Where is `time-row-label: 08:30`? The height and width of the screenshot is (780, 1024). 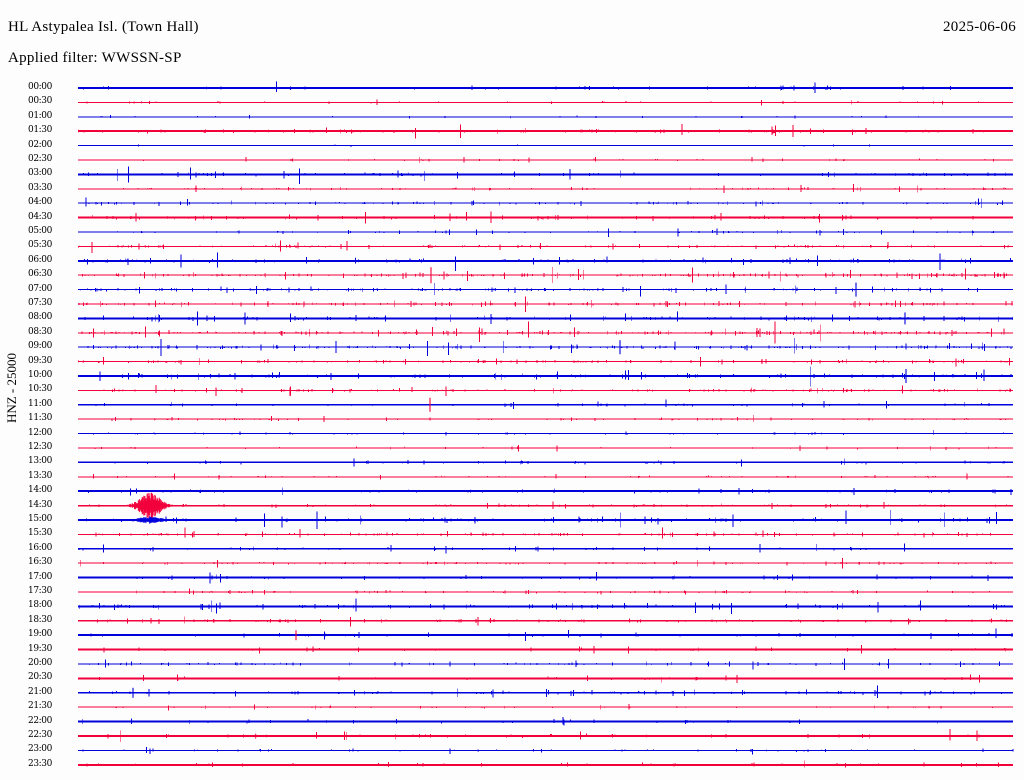 time-row-label: 08:30 is located at coordinates (40, 331).